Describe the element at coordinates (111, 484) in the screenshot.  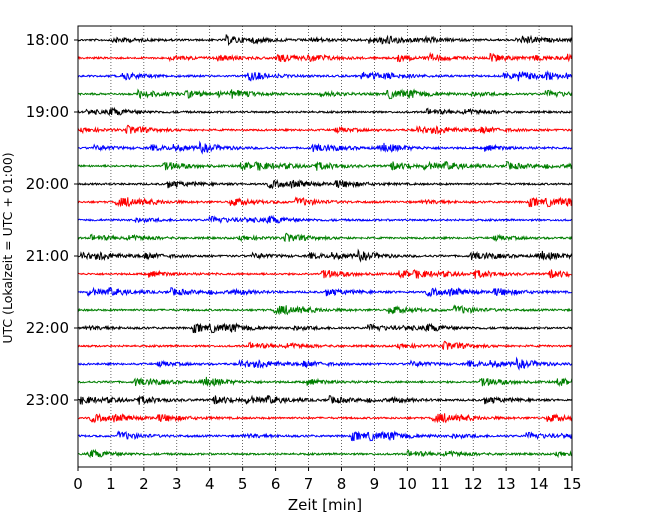
I see `x-tick-label: 1` at that location.